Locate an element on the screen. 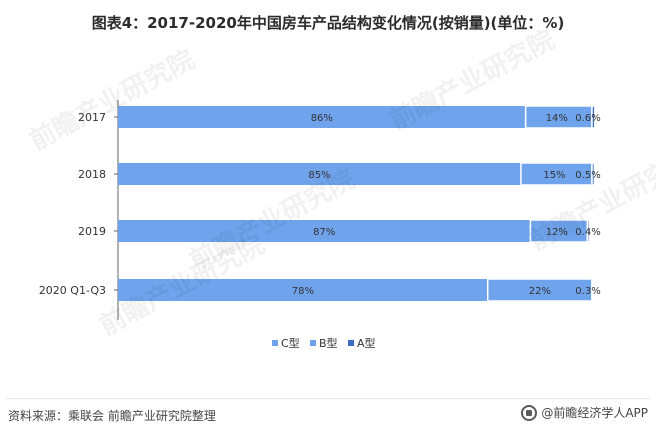  data-label: 15% is located at coordinates (554, 175).